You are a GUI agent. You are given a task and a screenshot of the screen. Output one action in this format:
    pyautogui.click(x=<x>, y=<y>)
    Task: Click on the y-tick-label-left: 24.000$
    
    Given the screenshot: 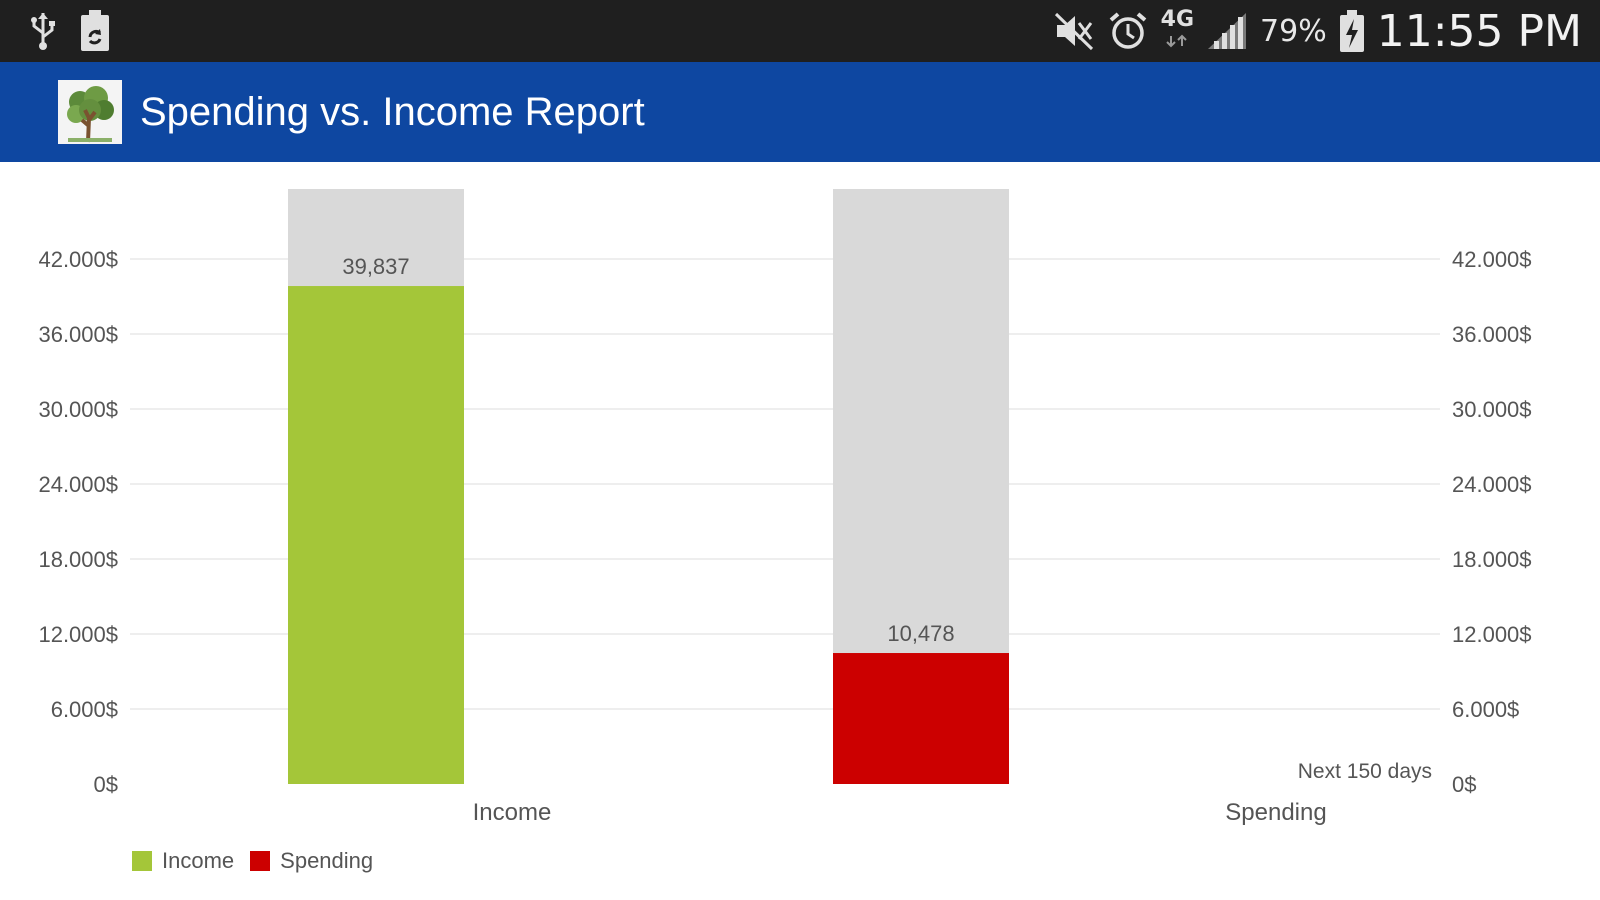 What is the action you would take?
    pyautogui.click(x=78, y=484)
    